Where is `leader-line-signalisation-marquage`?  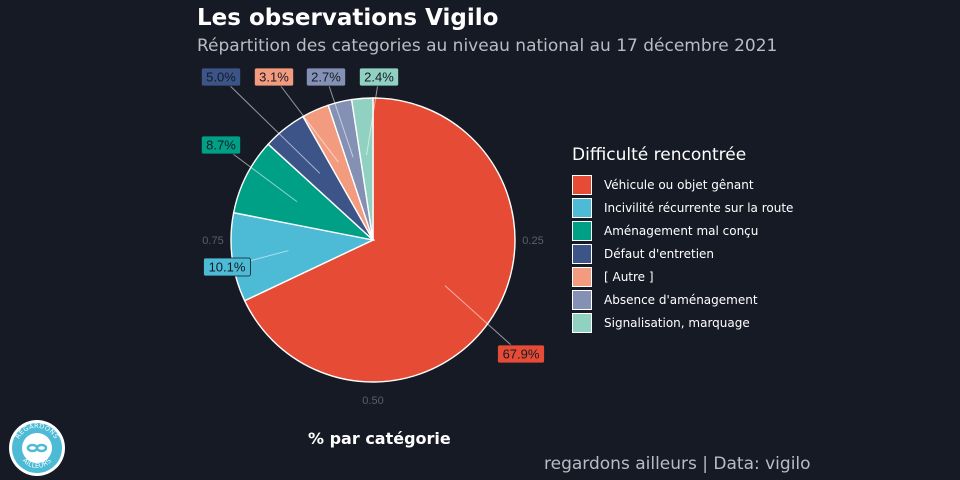
leader-line-signalisation-marquage is located at coordinates (373, 116).